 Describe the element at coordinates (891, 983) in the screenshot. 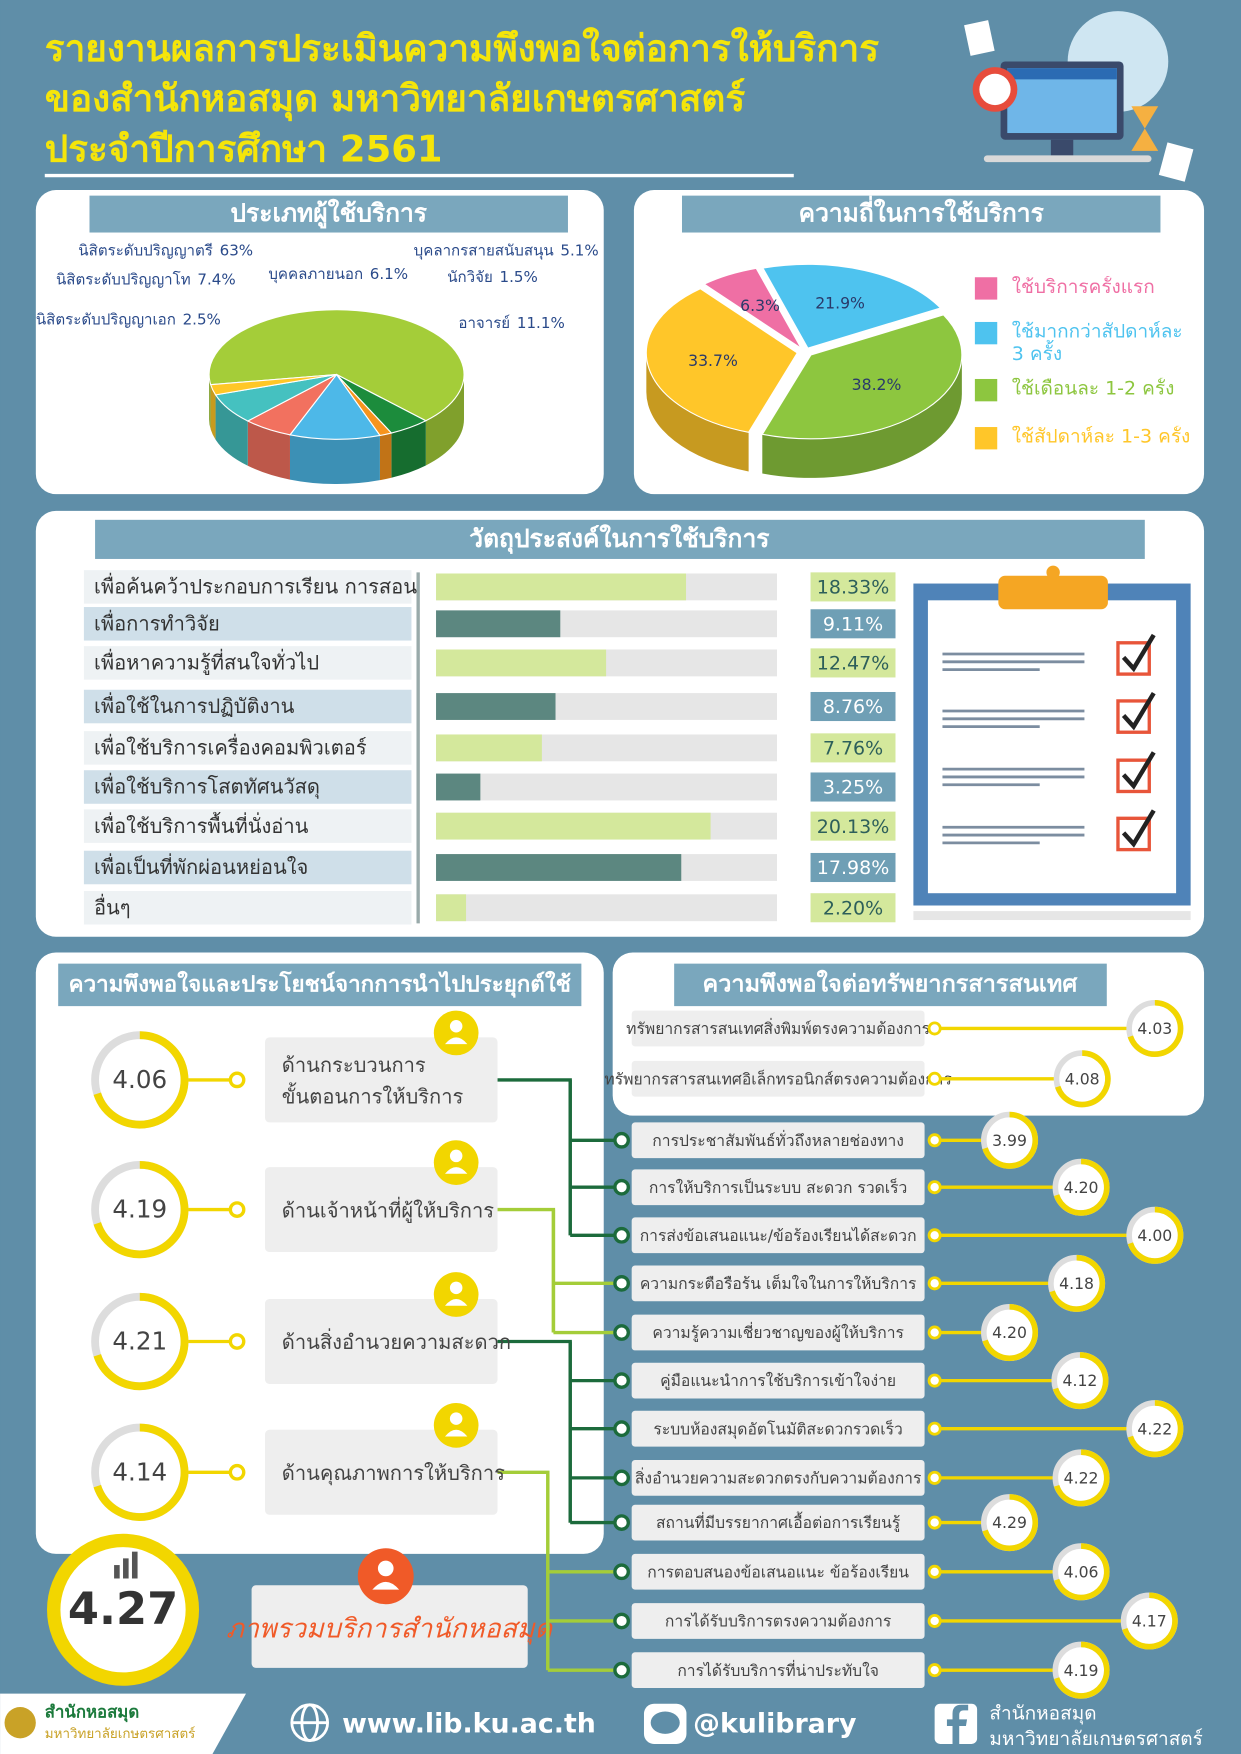

I see `panel-title: ความพึงพอใจต่อทรัพยากรสารสนเทศ` at that location.